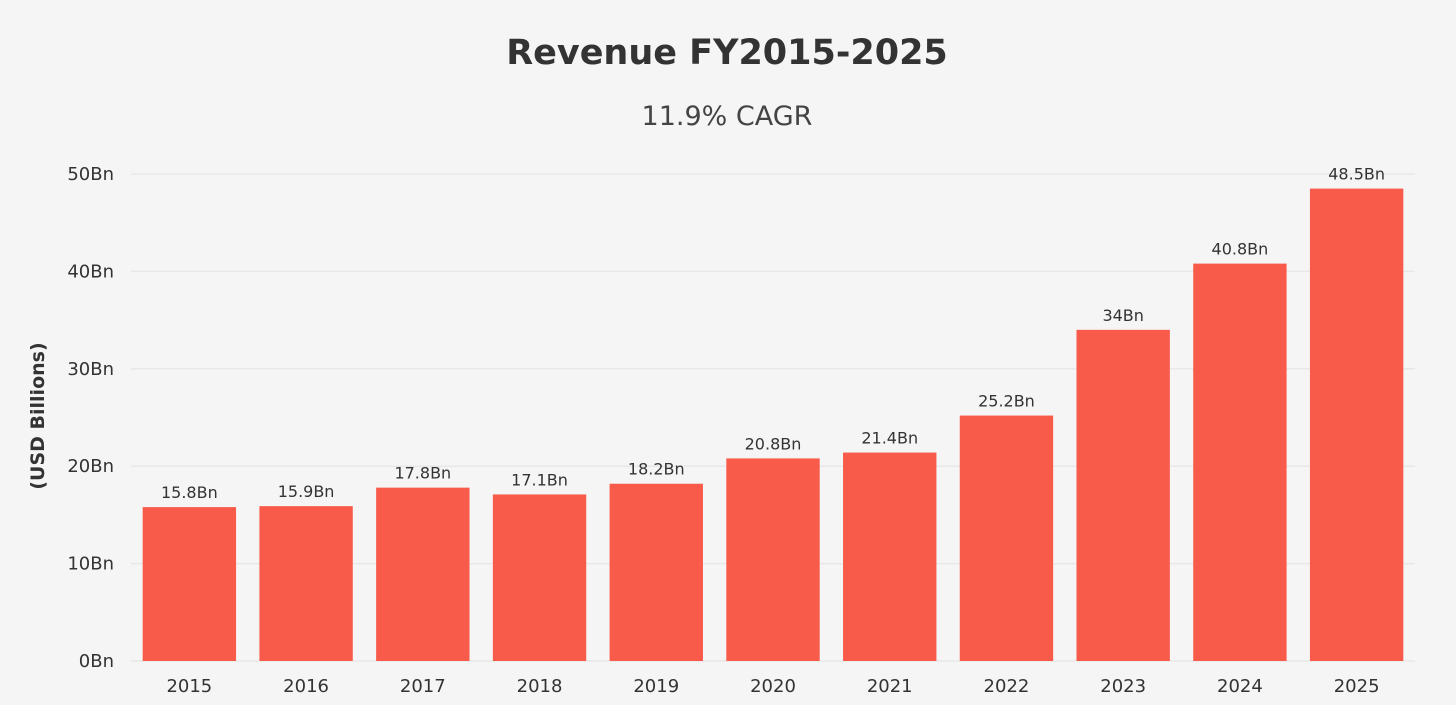 The image size is (1456, 705). Describe the element at coordinates (189, 686) in the screenshot. I see `x-tick-label-2015: 2015` at that location.